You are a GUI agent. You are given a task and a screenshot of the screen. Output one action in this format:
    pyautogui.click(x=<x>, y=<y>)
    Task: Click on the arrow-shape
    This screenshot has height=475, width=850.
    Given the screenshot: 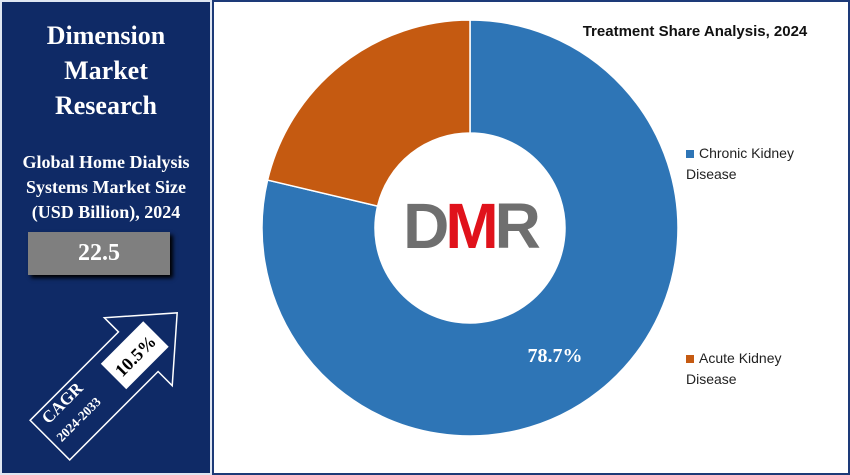 What is the action you would take?
    pyautogui.click(x=103, y=386)
    